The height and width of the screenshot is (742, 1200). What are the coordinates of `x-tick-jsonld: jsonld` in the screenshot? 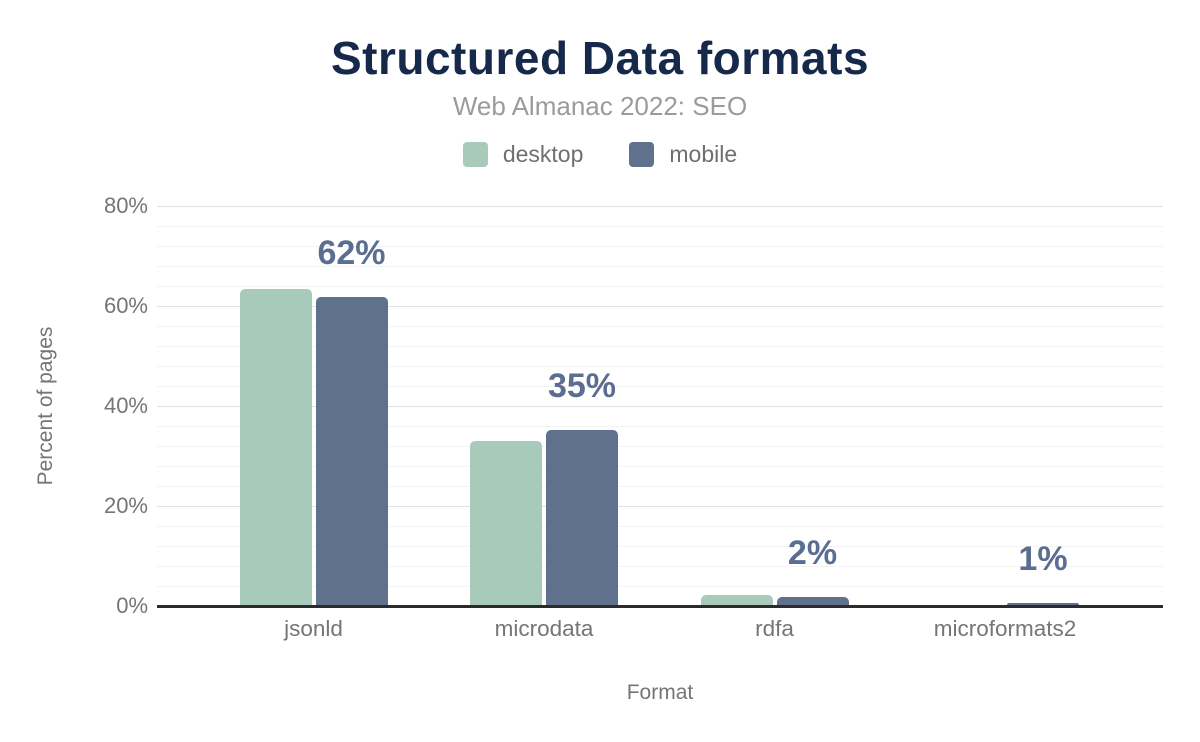 It's located at (313, 628).